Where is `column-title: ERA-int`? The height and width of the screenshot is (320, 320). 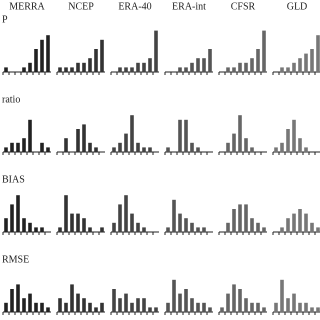
column-title: ERA-int is located at coordinates (189, 6).